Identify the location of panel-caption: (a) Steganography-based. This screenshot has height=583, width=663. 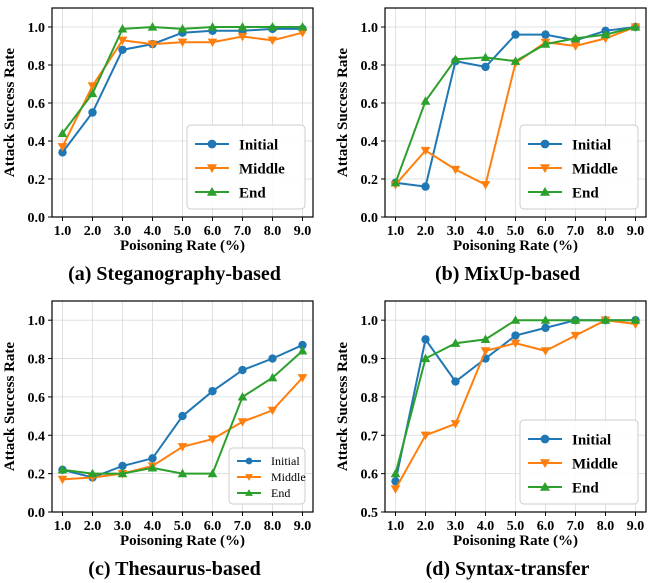
(174, 274).